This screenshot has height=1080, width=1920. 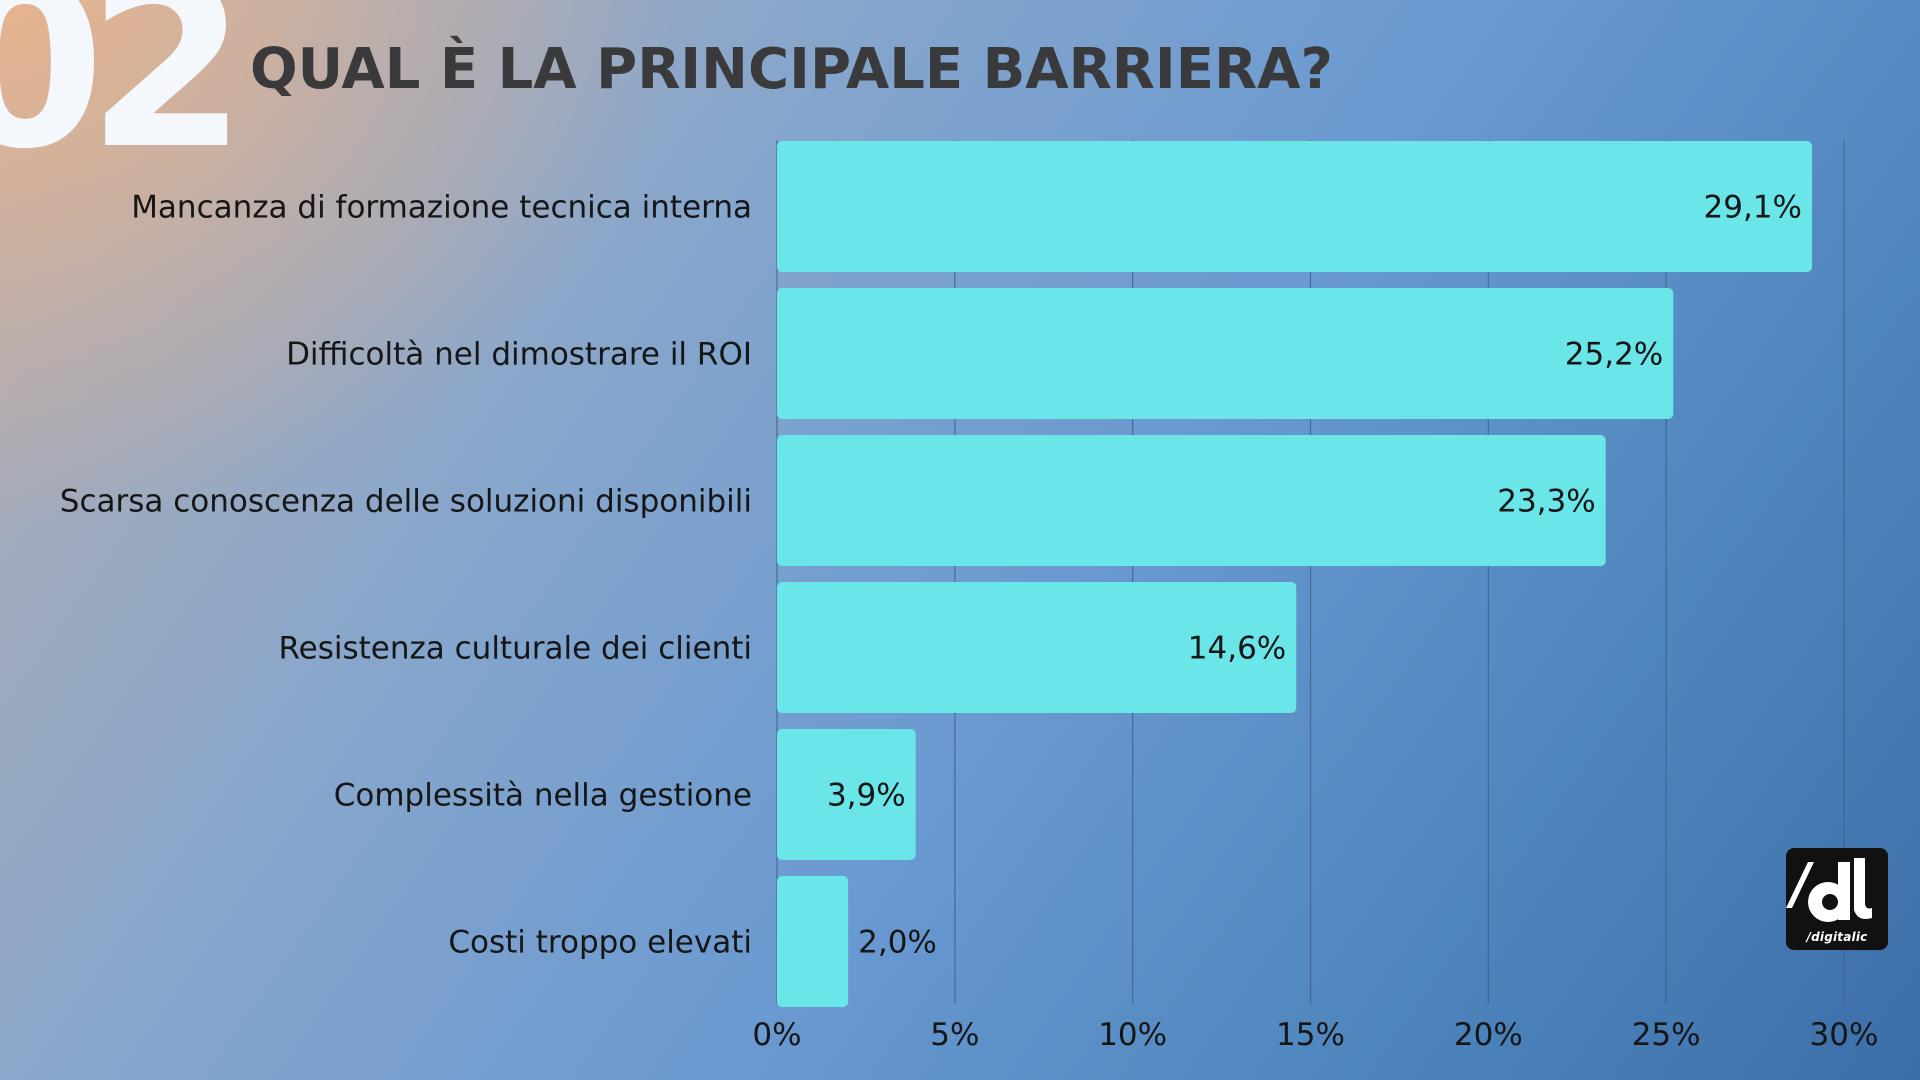 I want to click on dl-logo-icon, so click(x=1829, y=890).